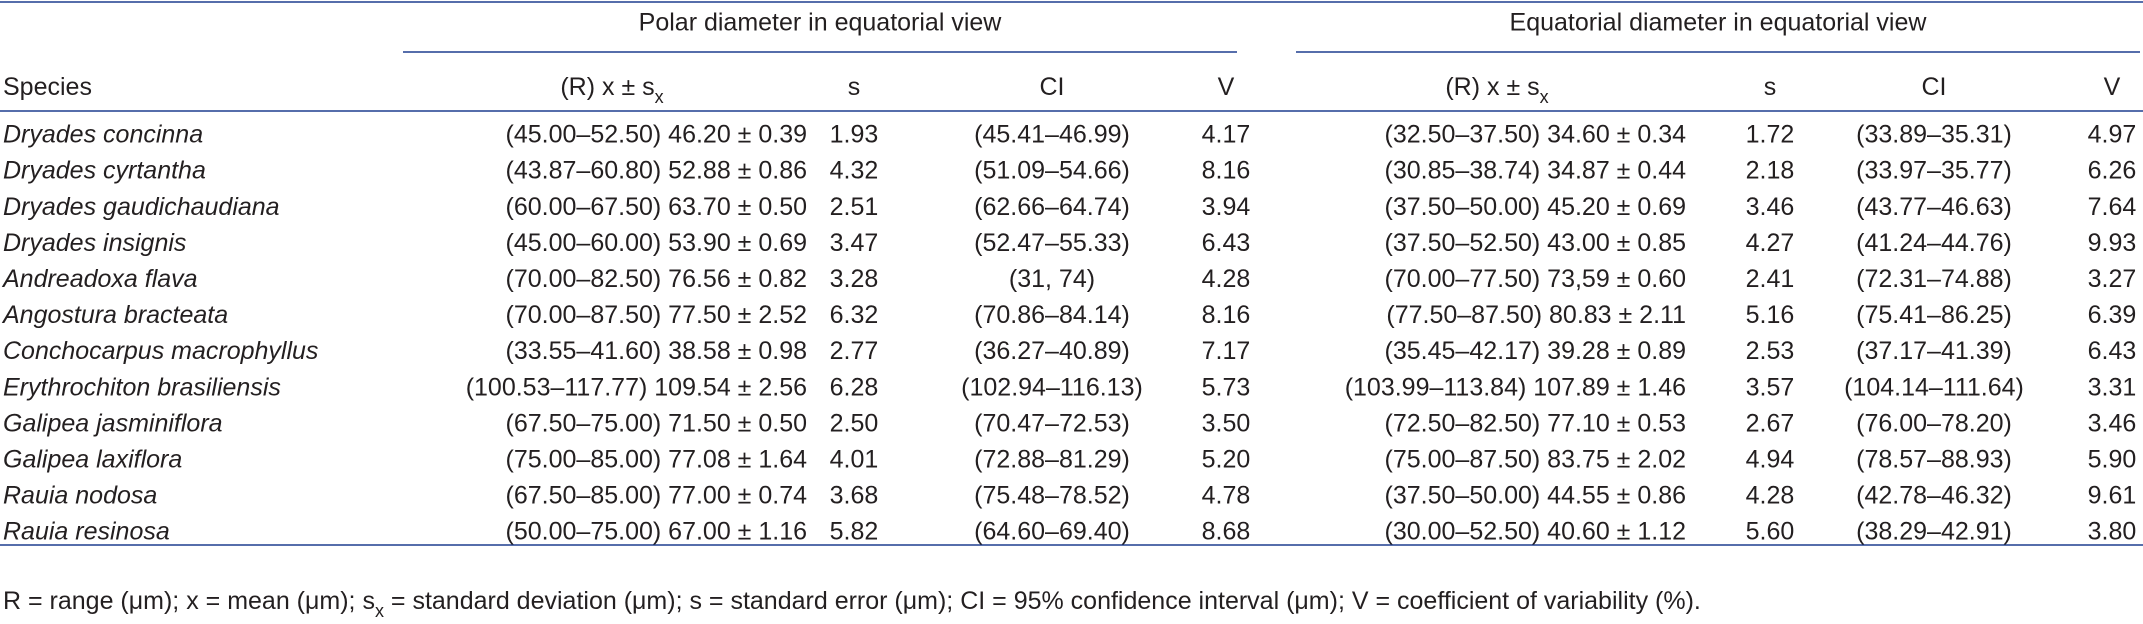 Image resolution: width=2143 pixels, height=624 pixels. Describe the element at coordinates (1226, 423) in the screenshot. I see `table-cell: 3.50` at that location.